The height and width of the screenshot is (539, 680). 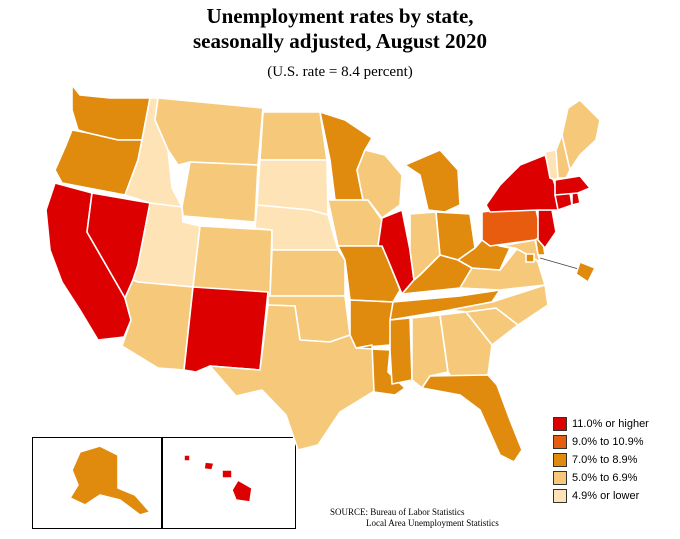 I want to click on state-district-of-columbia, so click(x=530, y=258).